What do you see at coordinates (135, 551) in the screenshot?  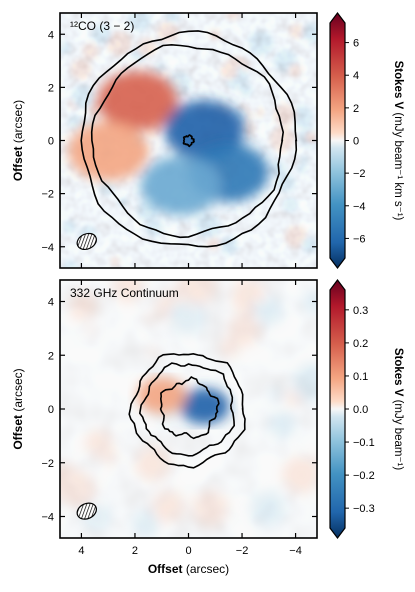 I see `x-tick-label: 2` at bounding box center [135, 551].